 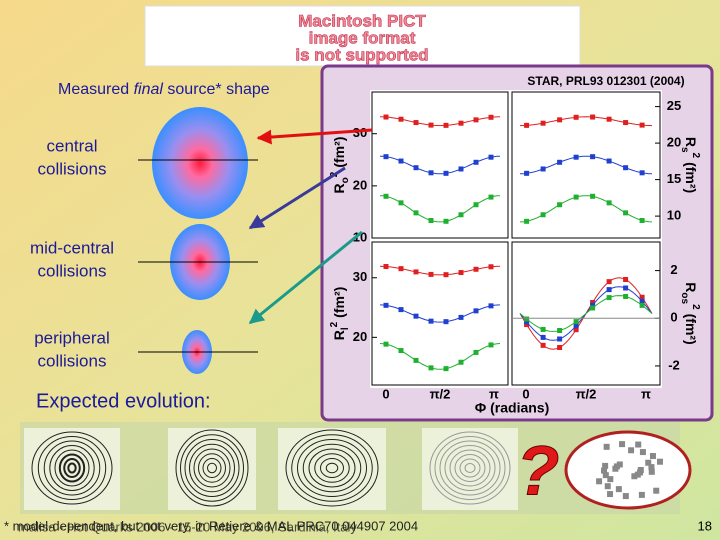 I want to click on placeholder-line: Macintosh PICT, so click(x=362, y=20).